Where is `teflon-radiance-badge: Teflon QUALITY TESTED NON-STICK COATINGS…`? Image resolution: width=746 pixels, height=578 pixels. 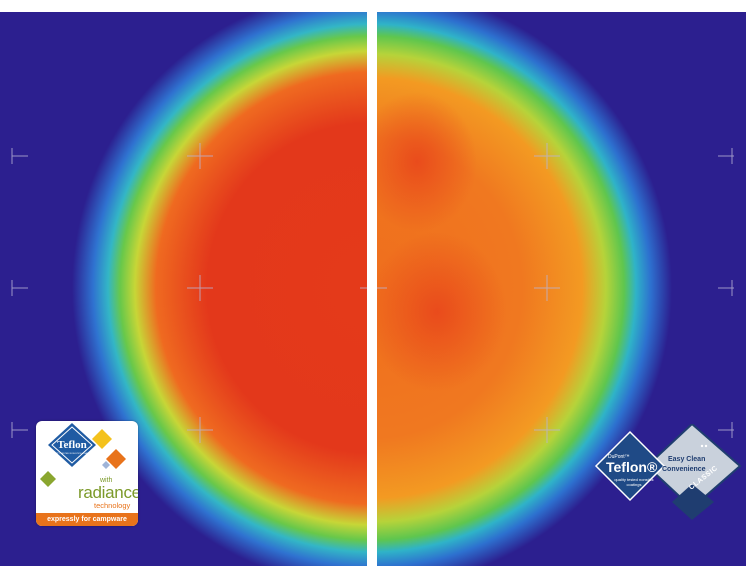
teflon-radiance-badge: Teflon QUALITY TESTED NON-STICK COATINGS… is located at coordinates (87, 473).